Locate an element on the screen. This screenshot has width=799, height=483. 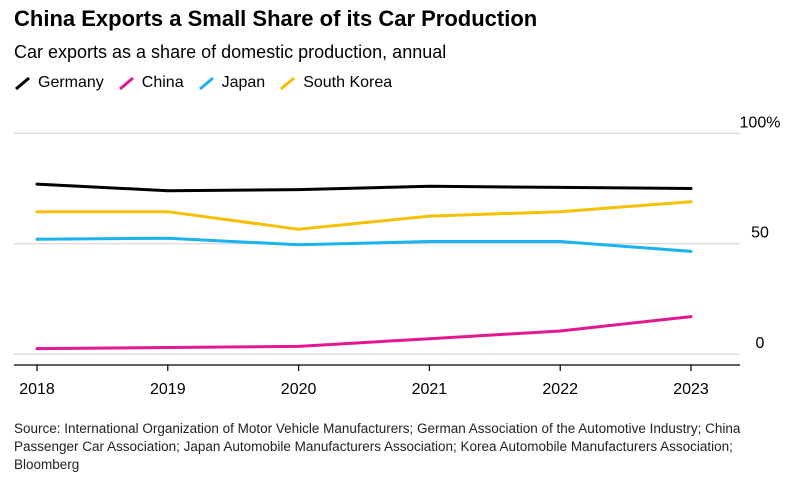
legend-swatch-china is located at coordinates (126, 83).